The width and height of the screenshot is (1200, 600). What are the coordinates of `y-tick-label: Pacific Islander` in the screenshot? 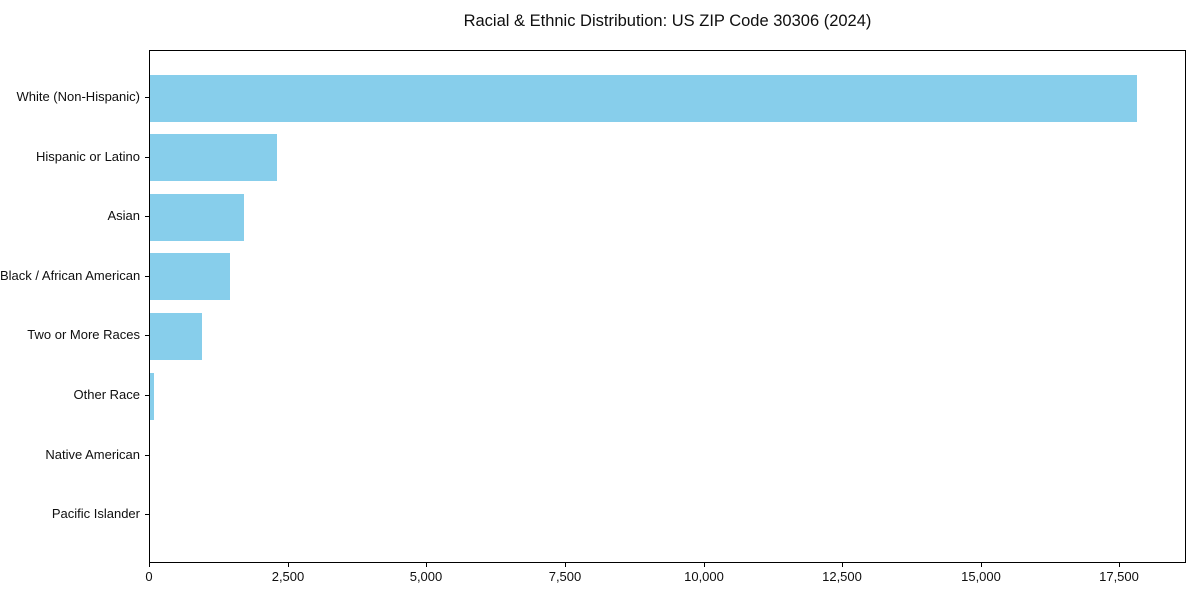 It's located at (95, 513).